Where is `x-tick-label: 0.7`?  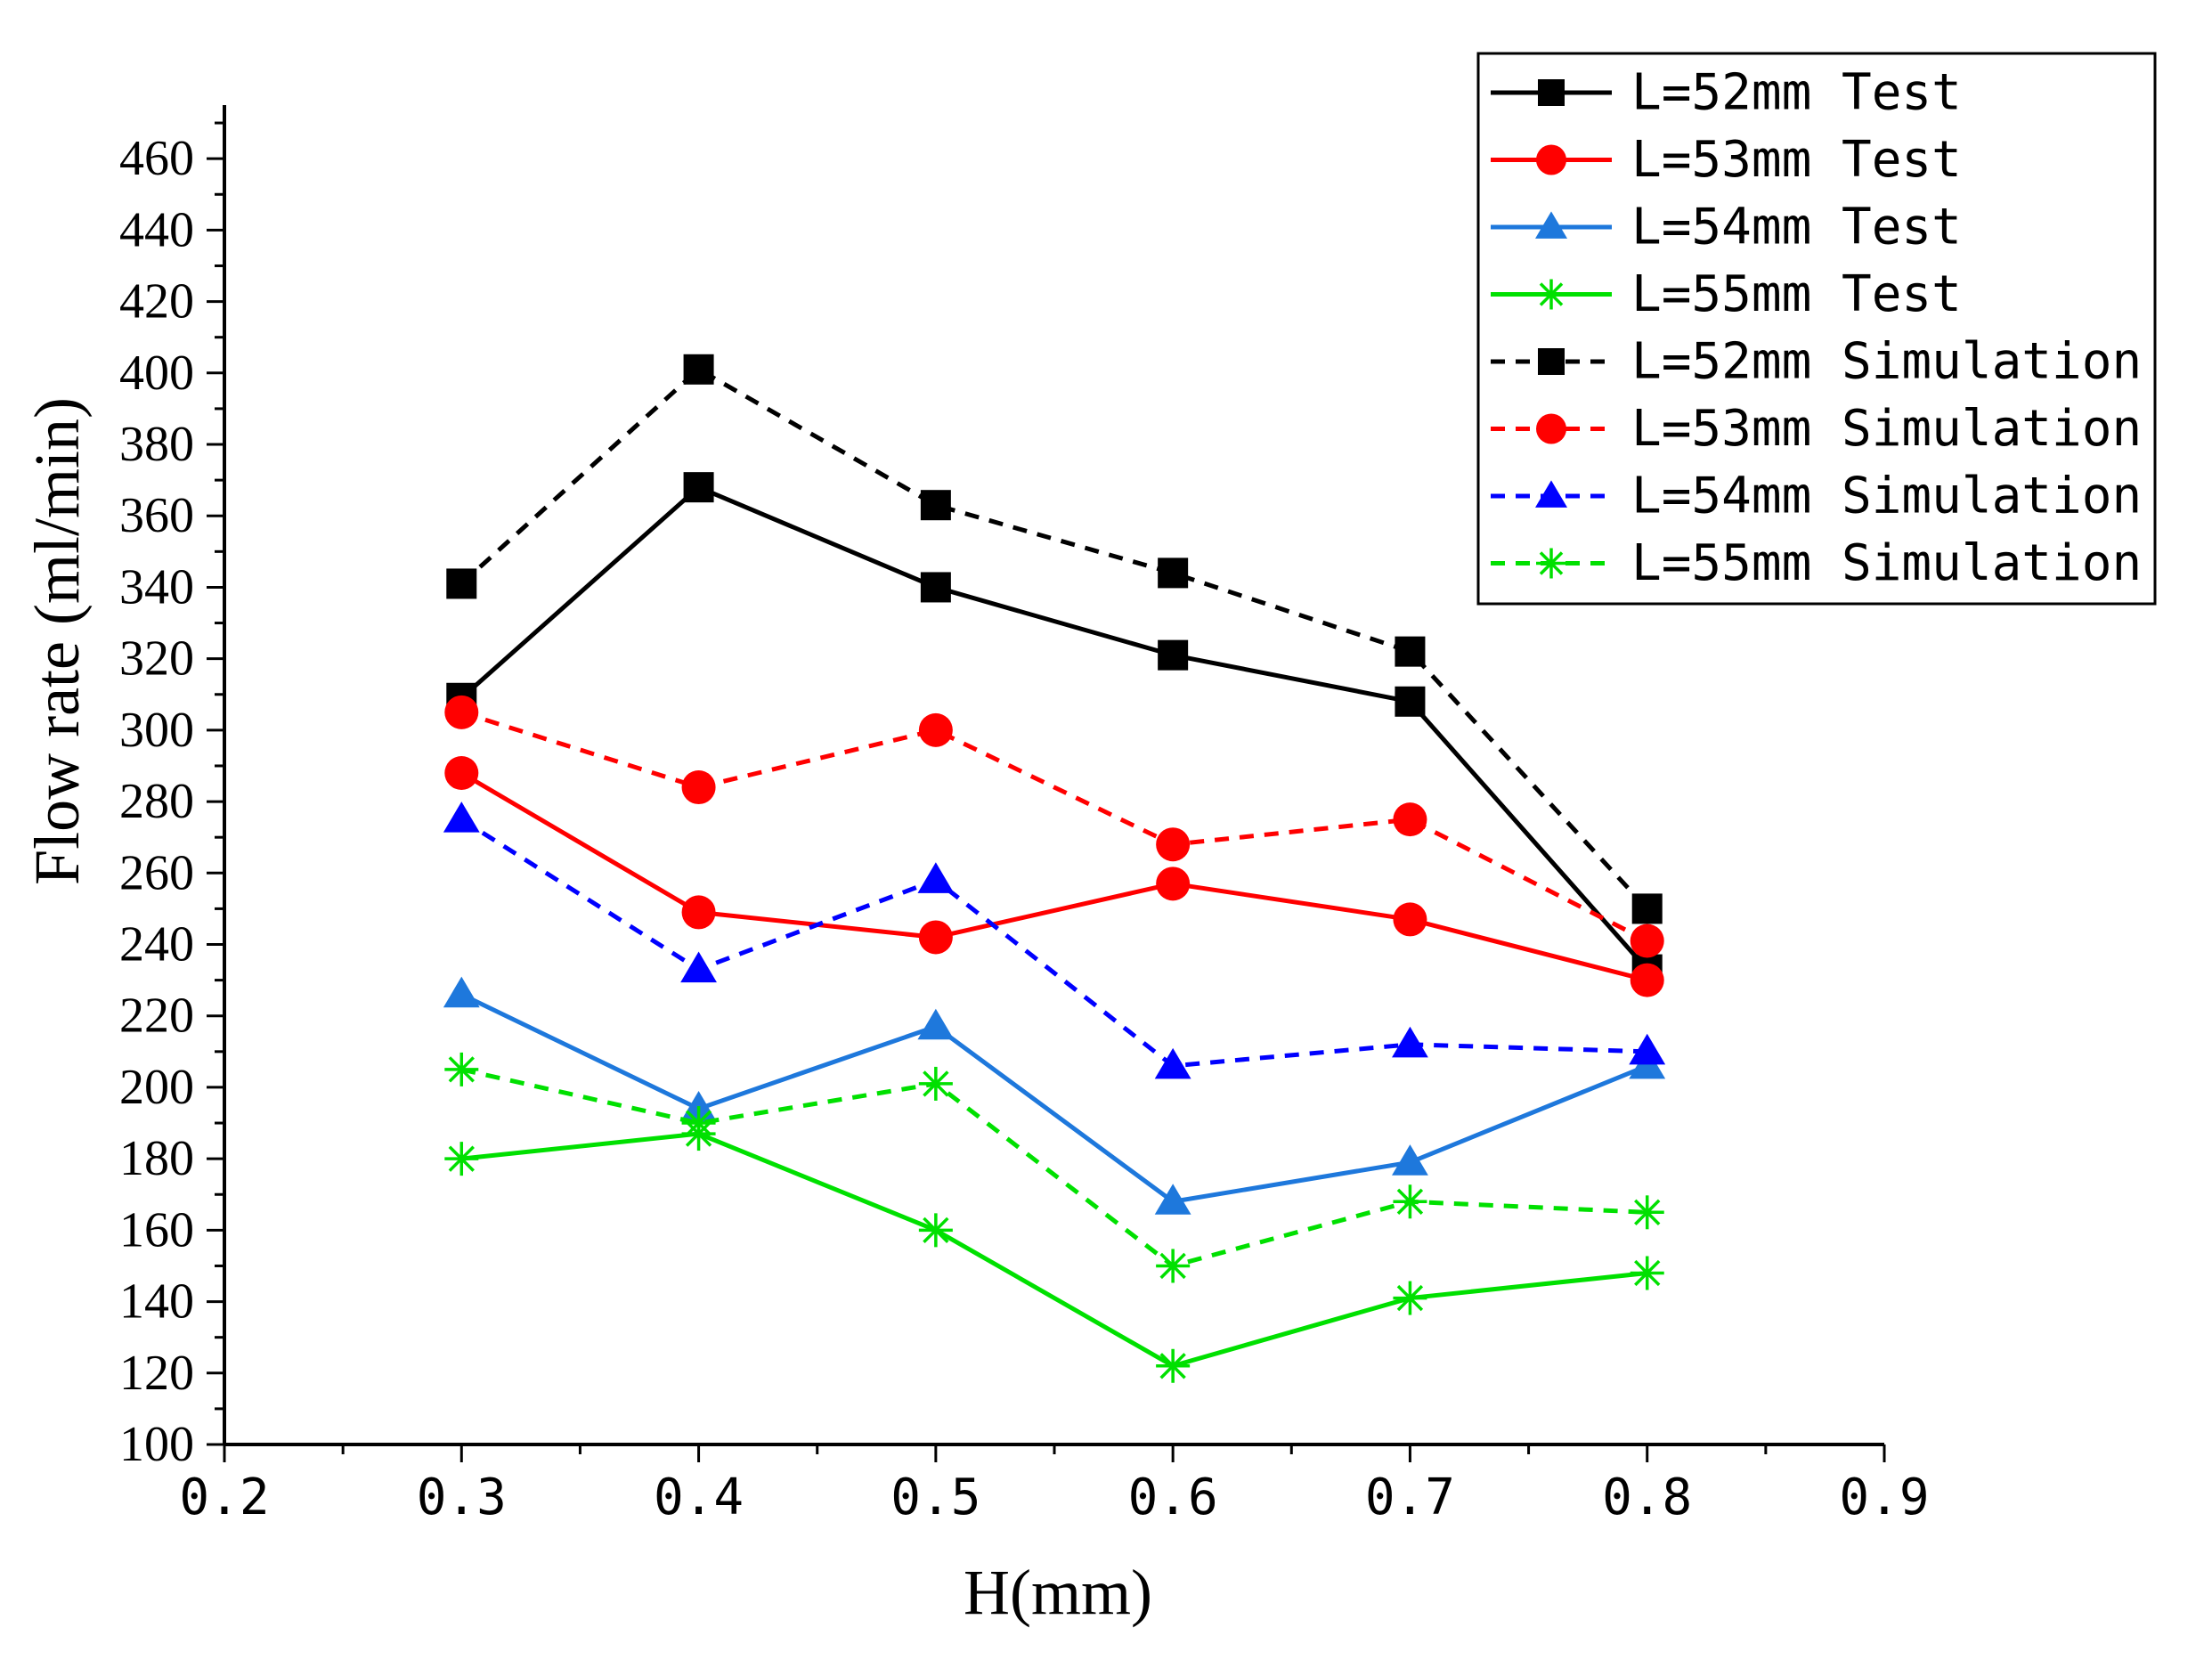
x-tick-label: 0.7 is located at coordinates (1410, 1497).